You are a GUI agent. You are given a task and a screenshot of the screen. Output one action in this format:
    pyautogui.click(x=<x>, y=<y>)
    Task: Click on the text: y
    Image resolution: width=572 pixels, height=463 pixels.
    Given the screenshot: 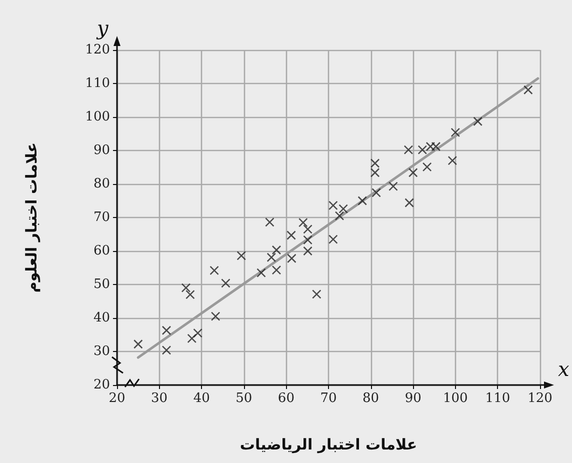 What is the action you would take?
    pyautogui.click(x=102, y=28)
    